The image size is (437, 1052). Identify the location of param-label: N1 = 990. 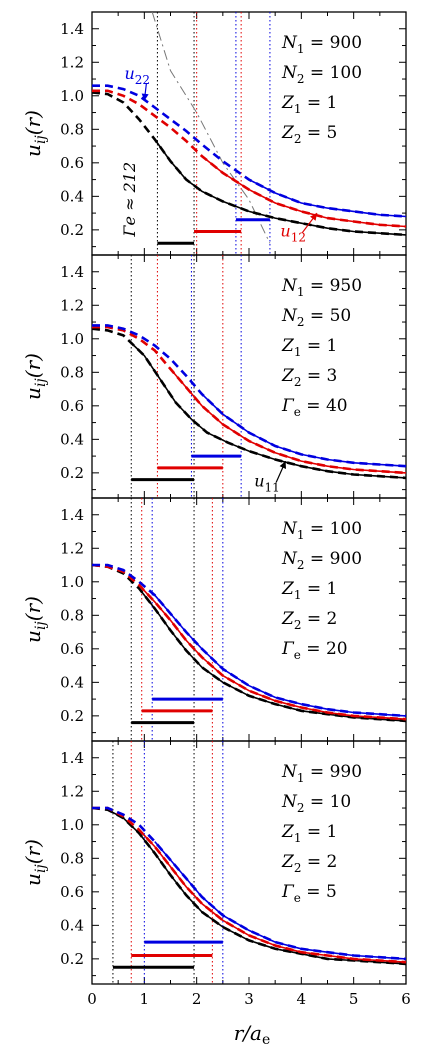
(321, 773).